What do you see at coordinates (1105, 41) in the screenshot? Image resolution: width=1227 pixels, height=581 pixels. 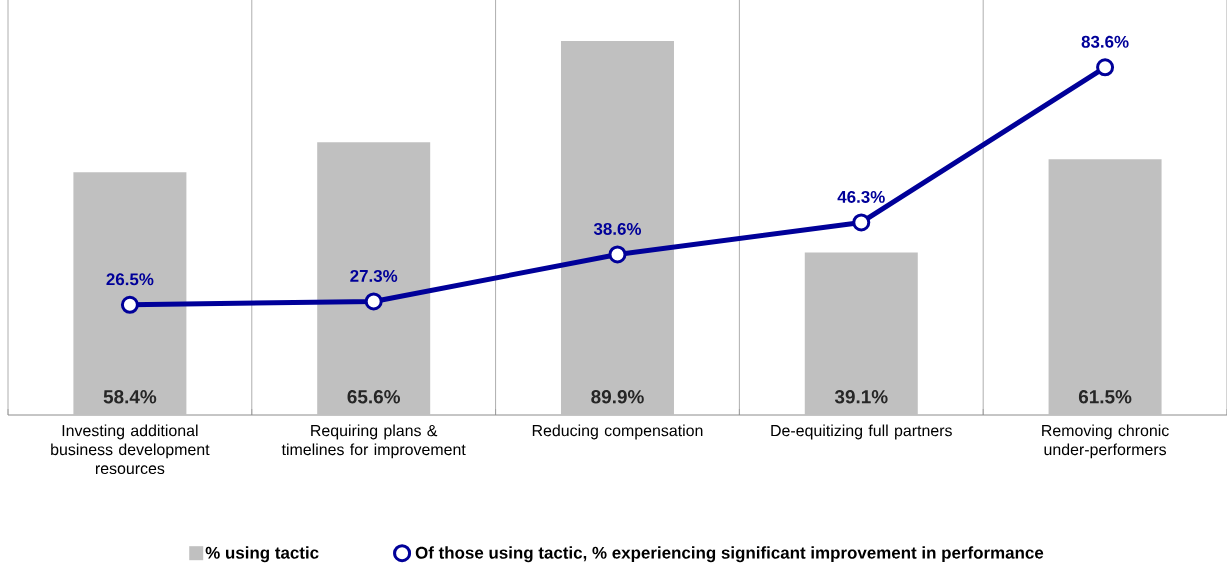 I see `data-label: 83.6%` at bounding box center [1105, 41].